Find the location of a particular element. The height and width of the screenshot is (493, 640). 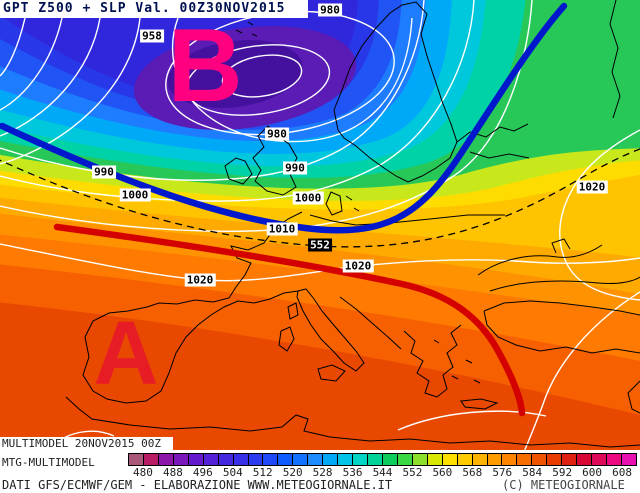

colorbar-cells is located at coordinates (382, 459).